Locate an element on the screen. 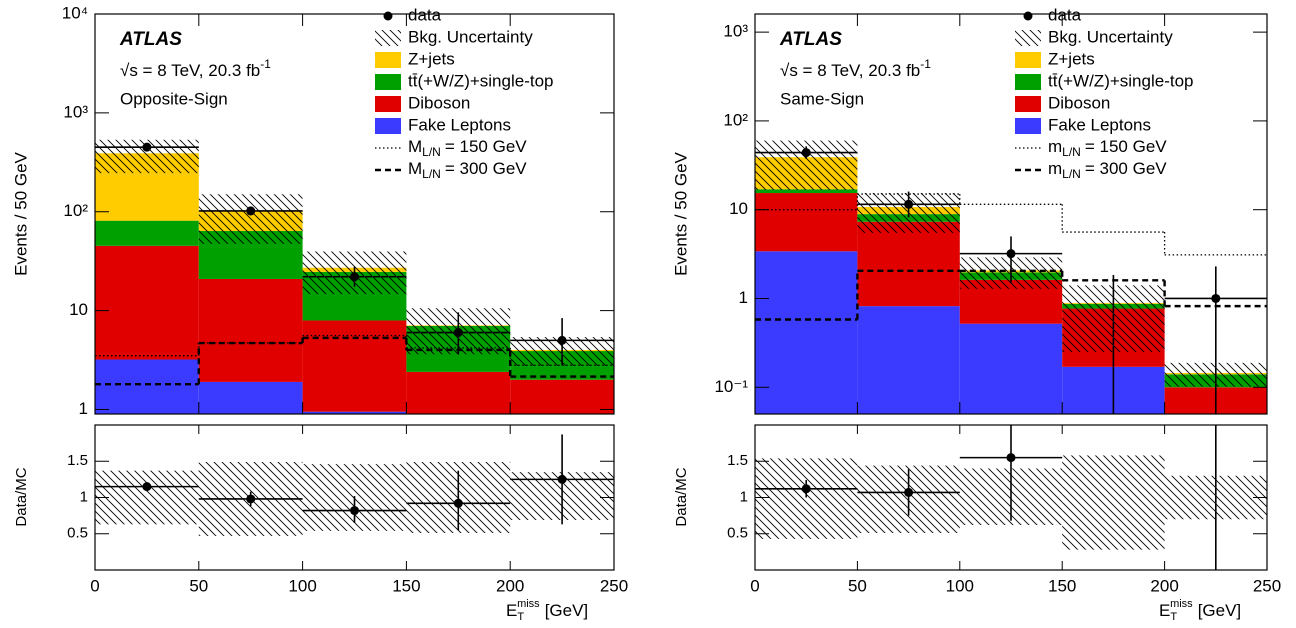  y-tick-label: 10 is located at coordinates (738, 208).